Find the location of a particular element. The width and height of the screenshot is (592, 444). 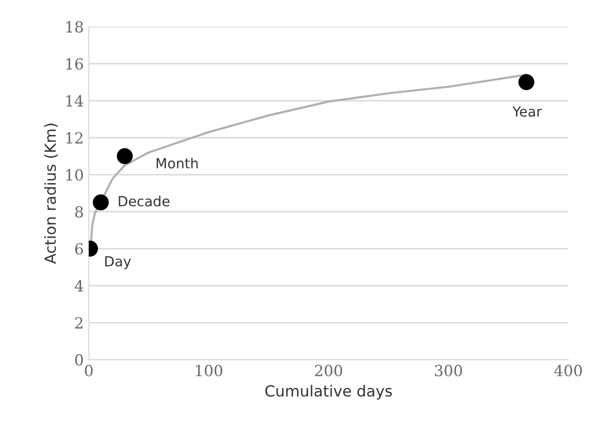

annotation: Year is located at coordinates (527, 111).